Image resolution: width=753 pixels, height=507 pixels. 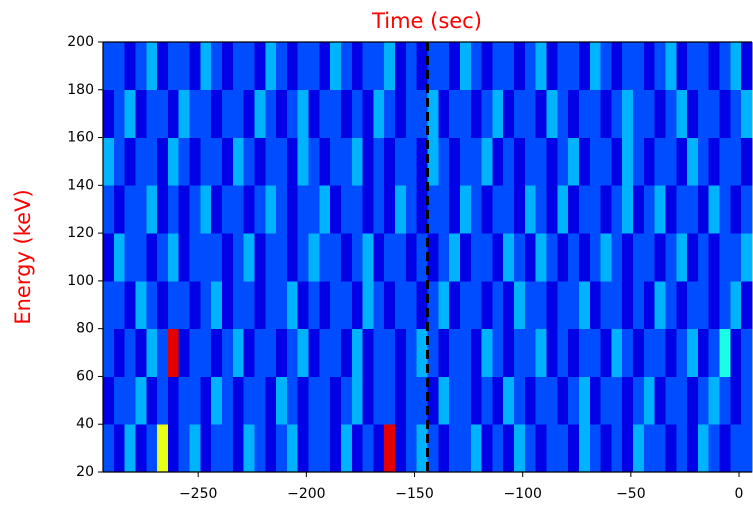 What do you see at coordinates (80, 42) in the screenshot?
I see `y-tick-label: 200` at bounding box center [80, 42].